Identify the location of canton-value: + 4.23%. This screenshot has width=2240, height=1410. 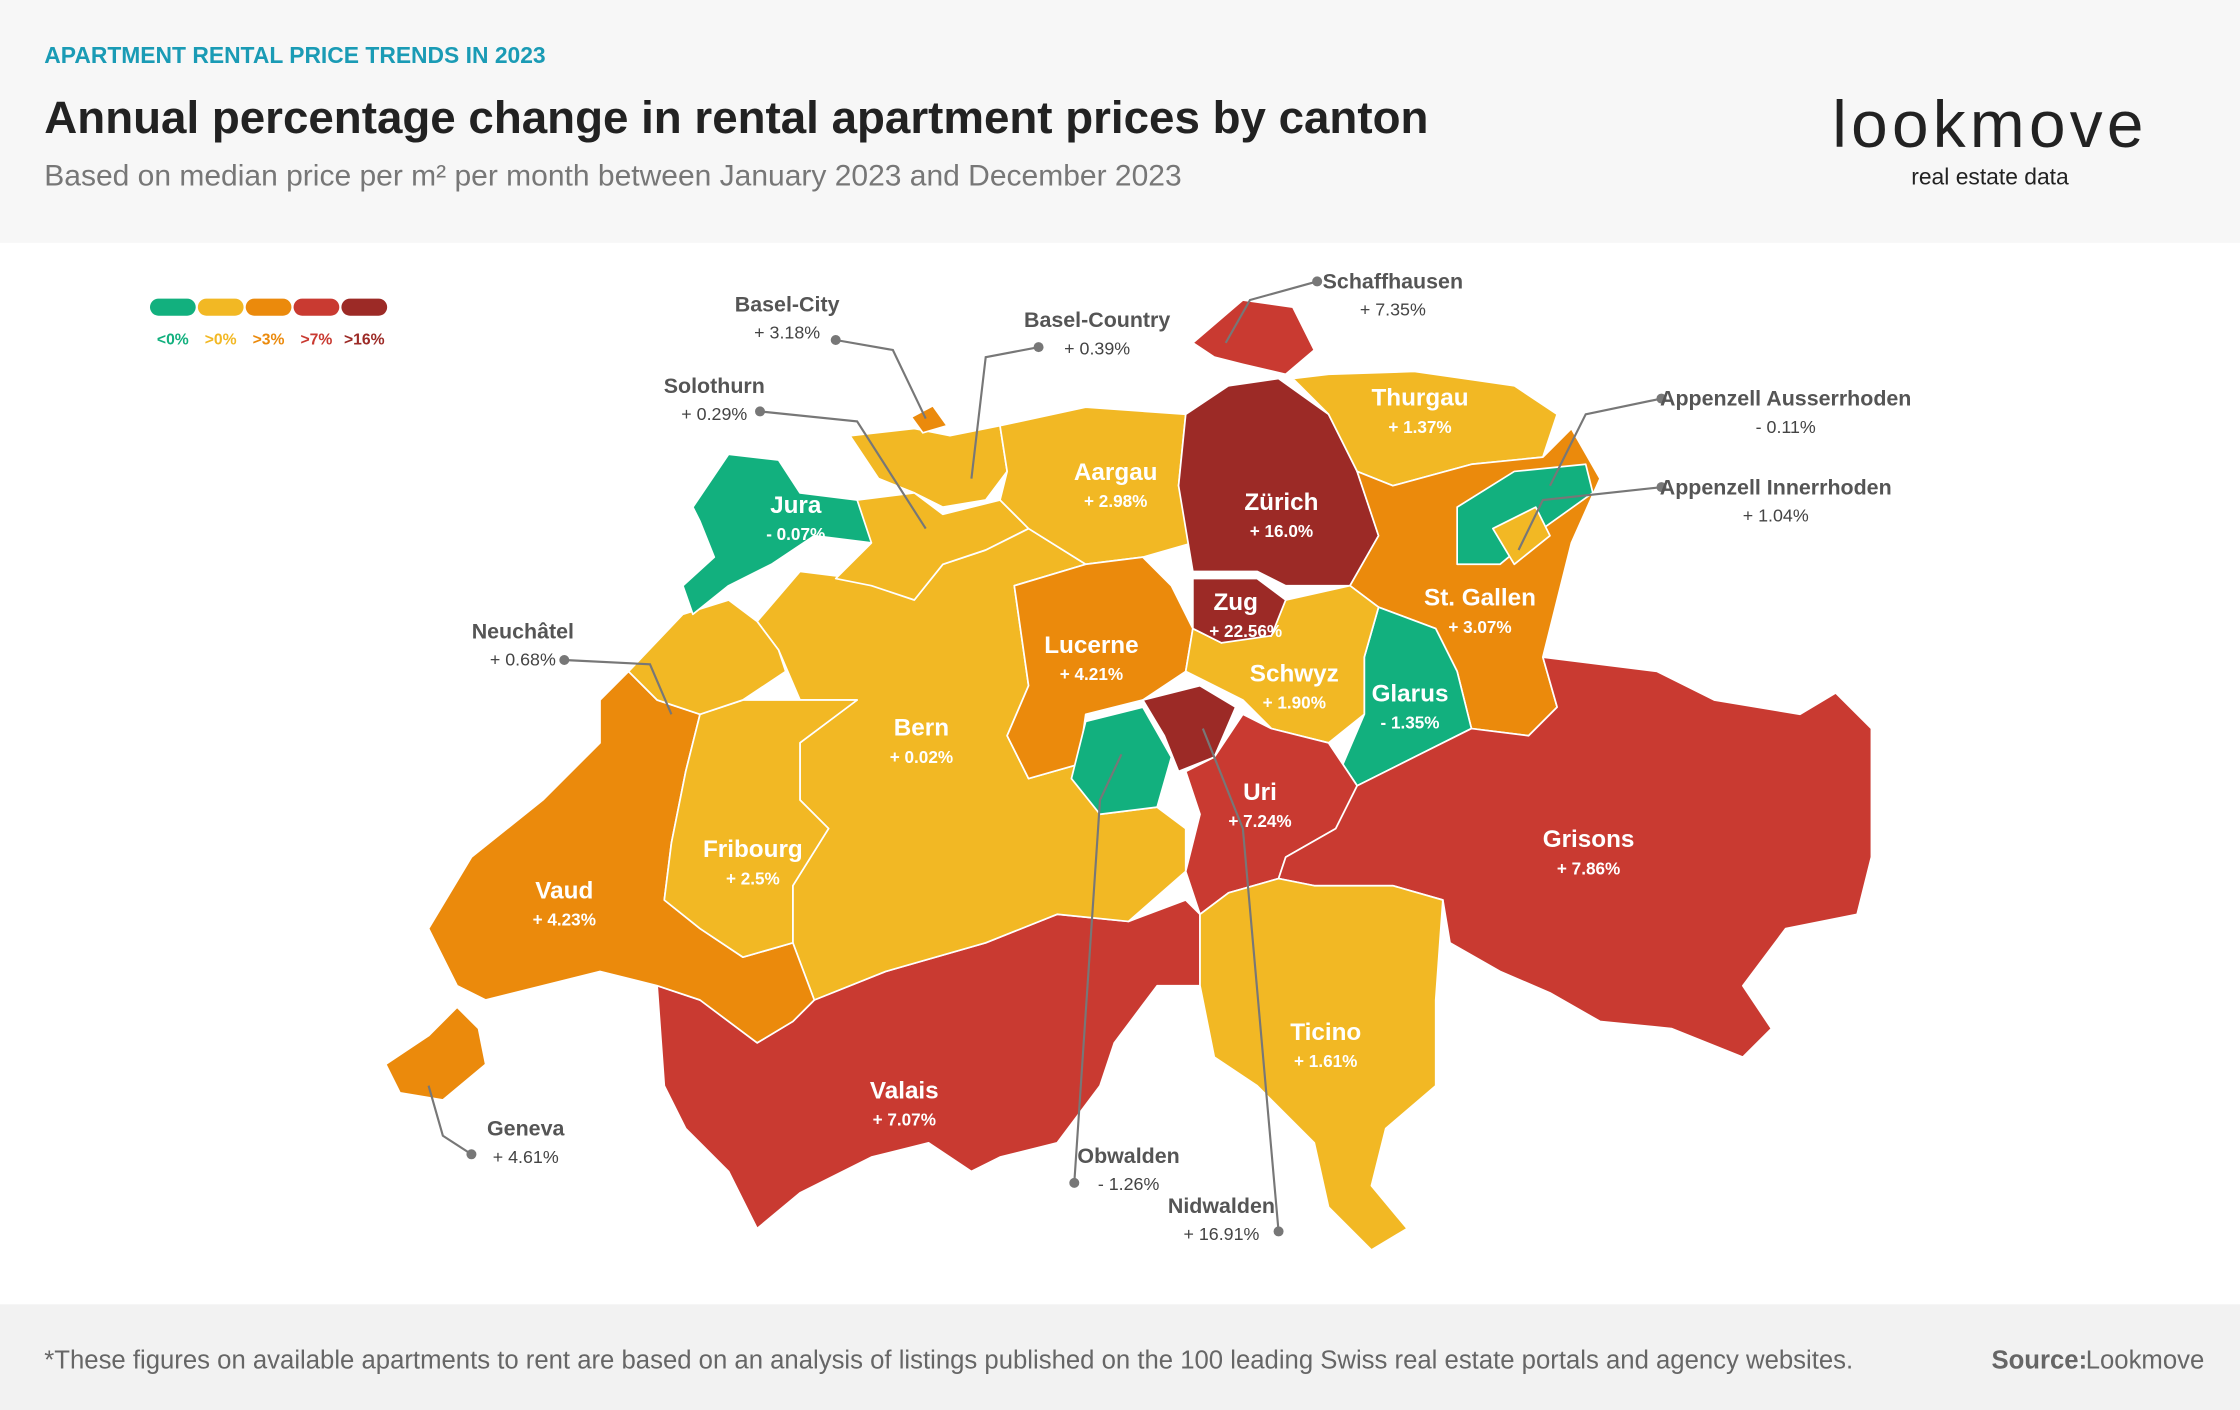
(564, 920).